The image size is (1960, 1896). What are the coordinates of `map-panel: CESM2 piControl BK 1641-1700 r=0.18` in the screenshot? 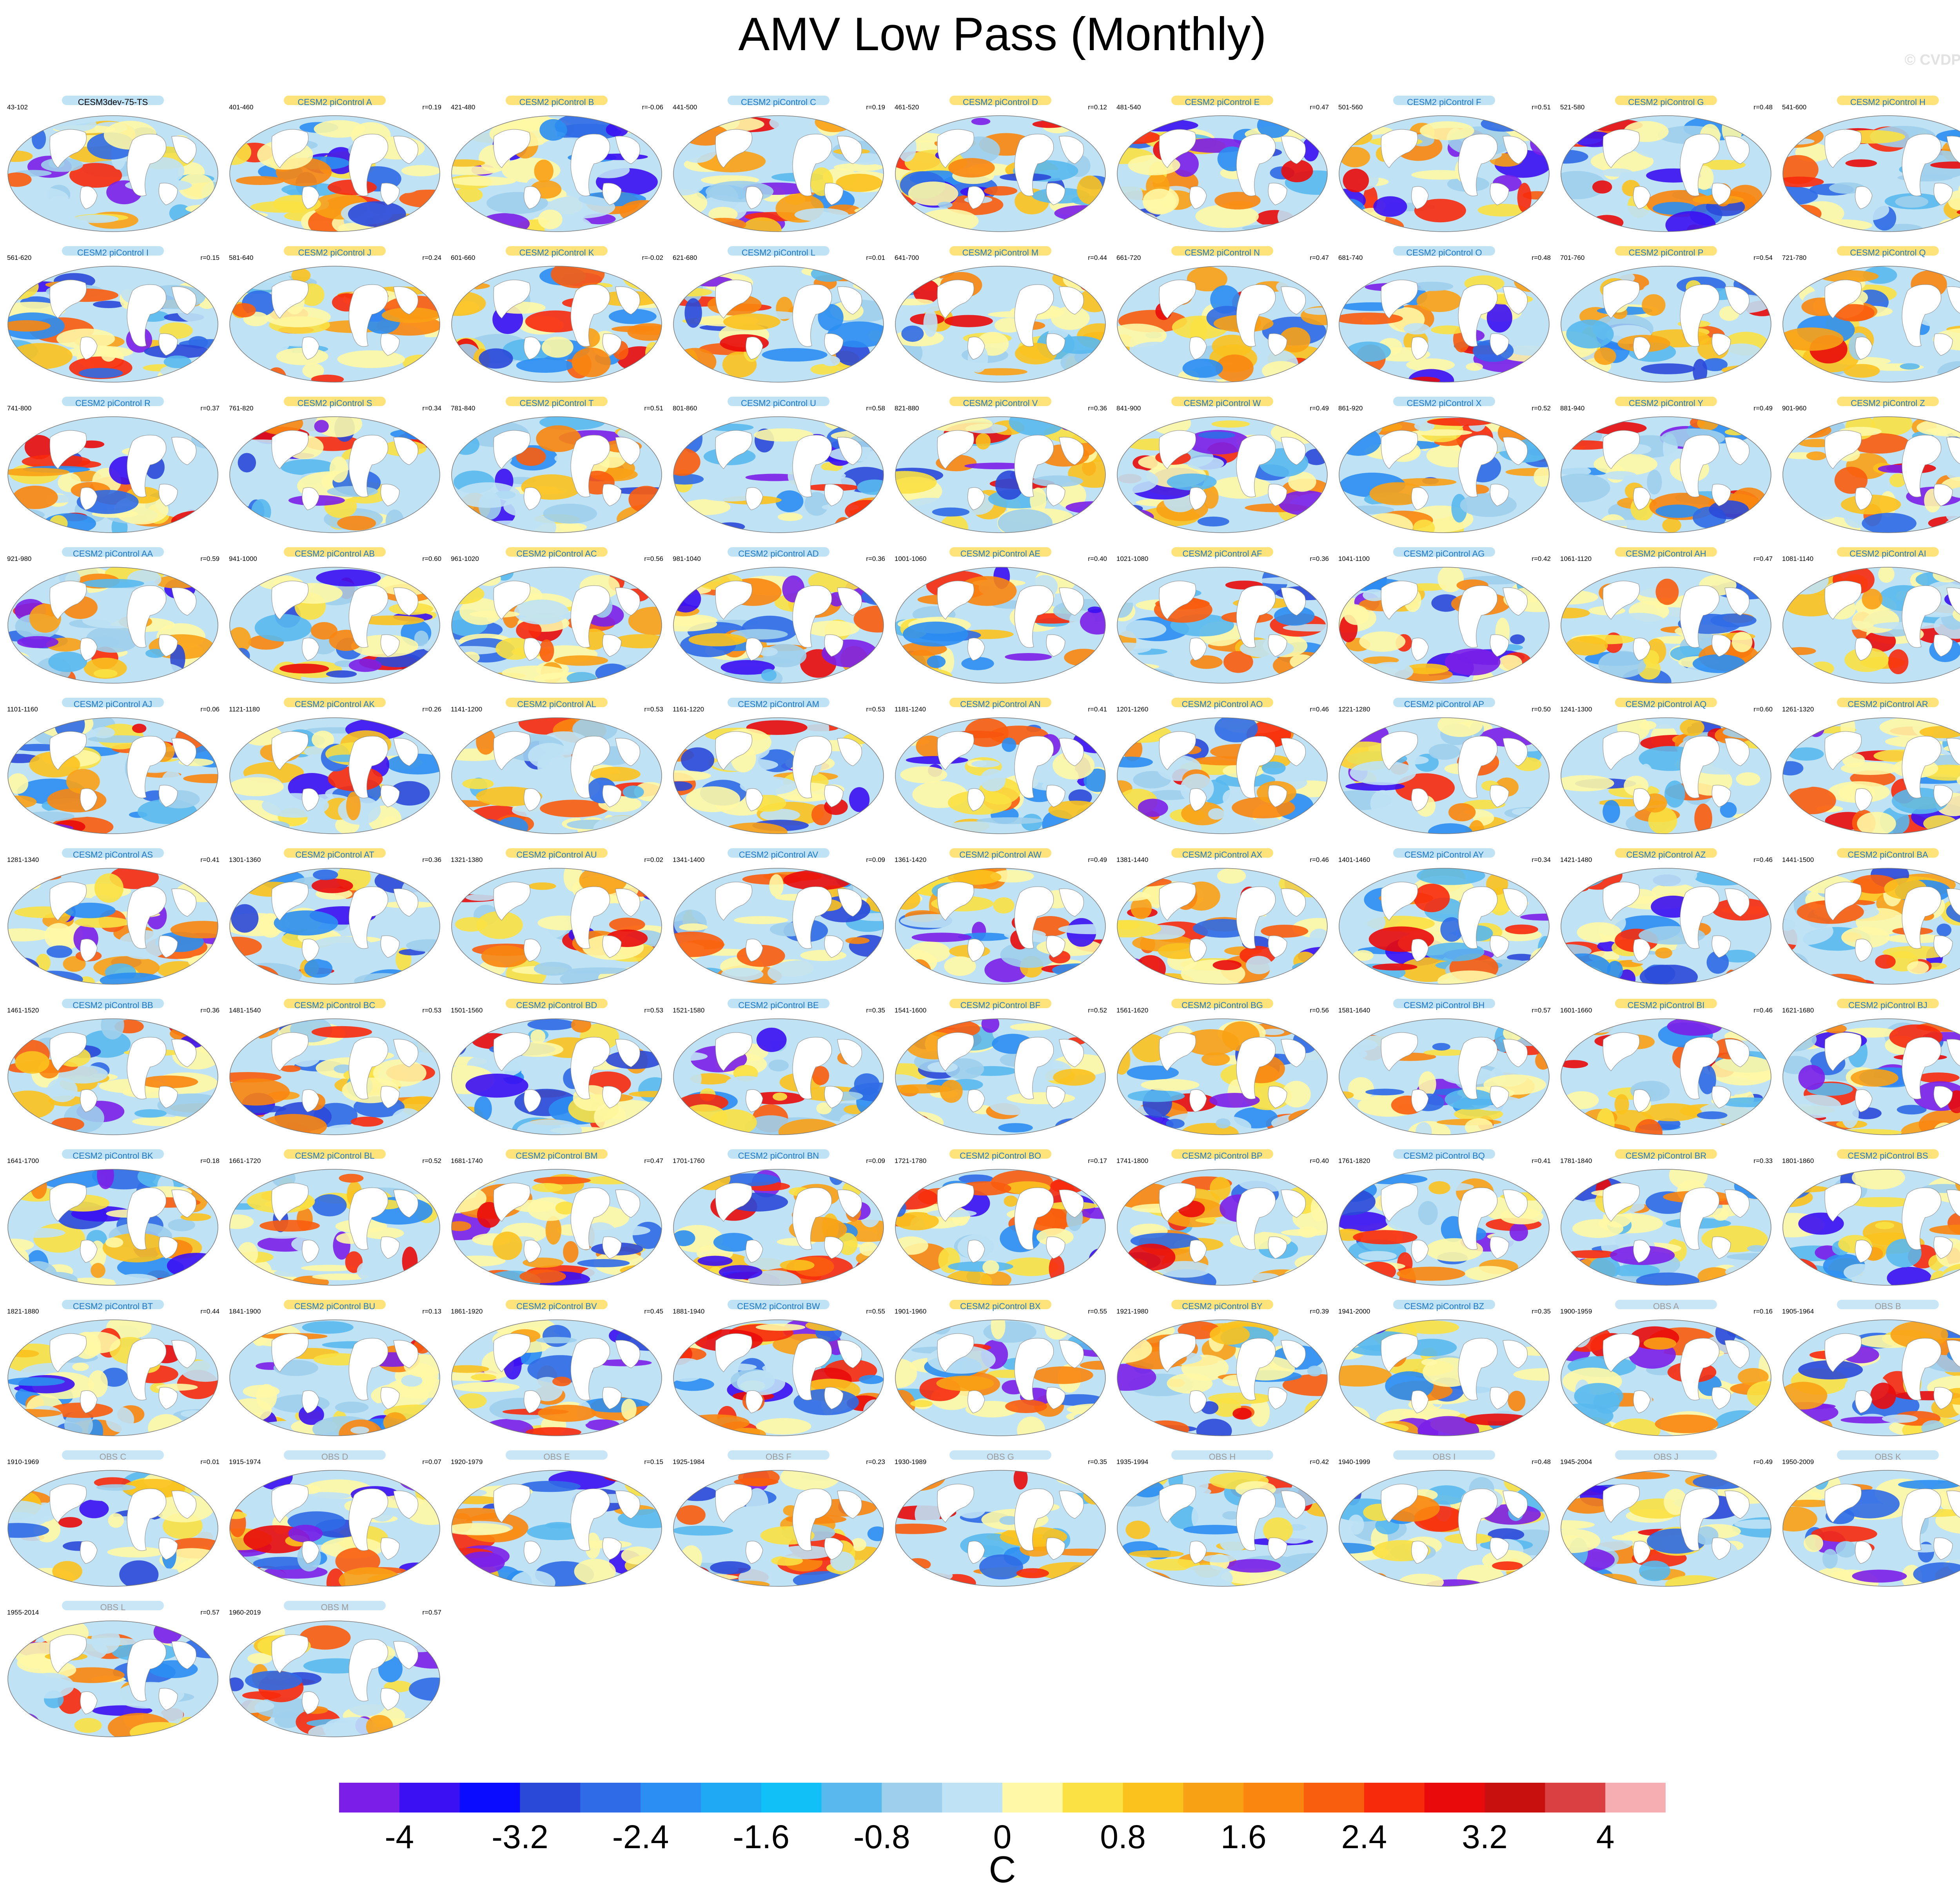 It's located at (113, 1217).